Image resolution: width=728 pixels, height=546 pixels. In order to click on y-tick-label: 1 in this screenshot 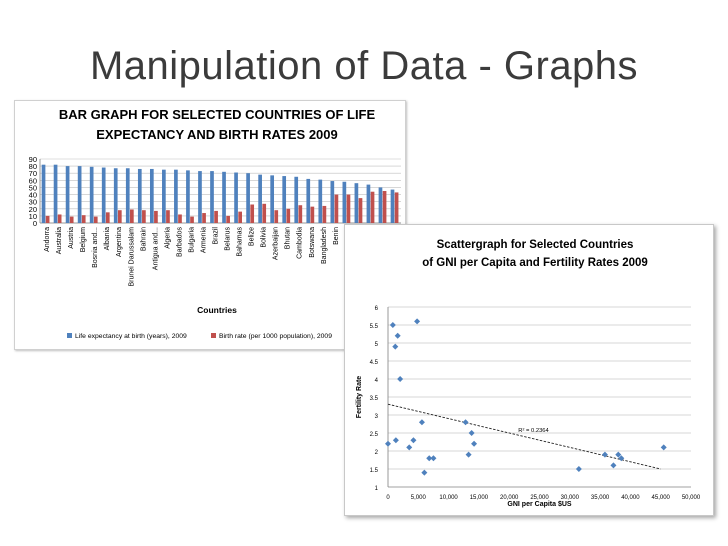, I will do `click(377, 489)`.